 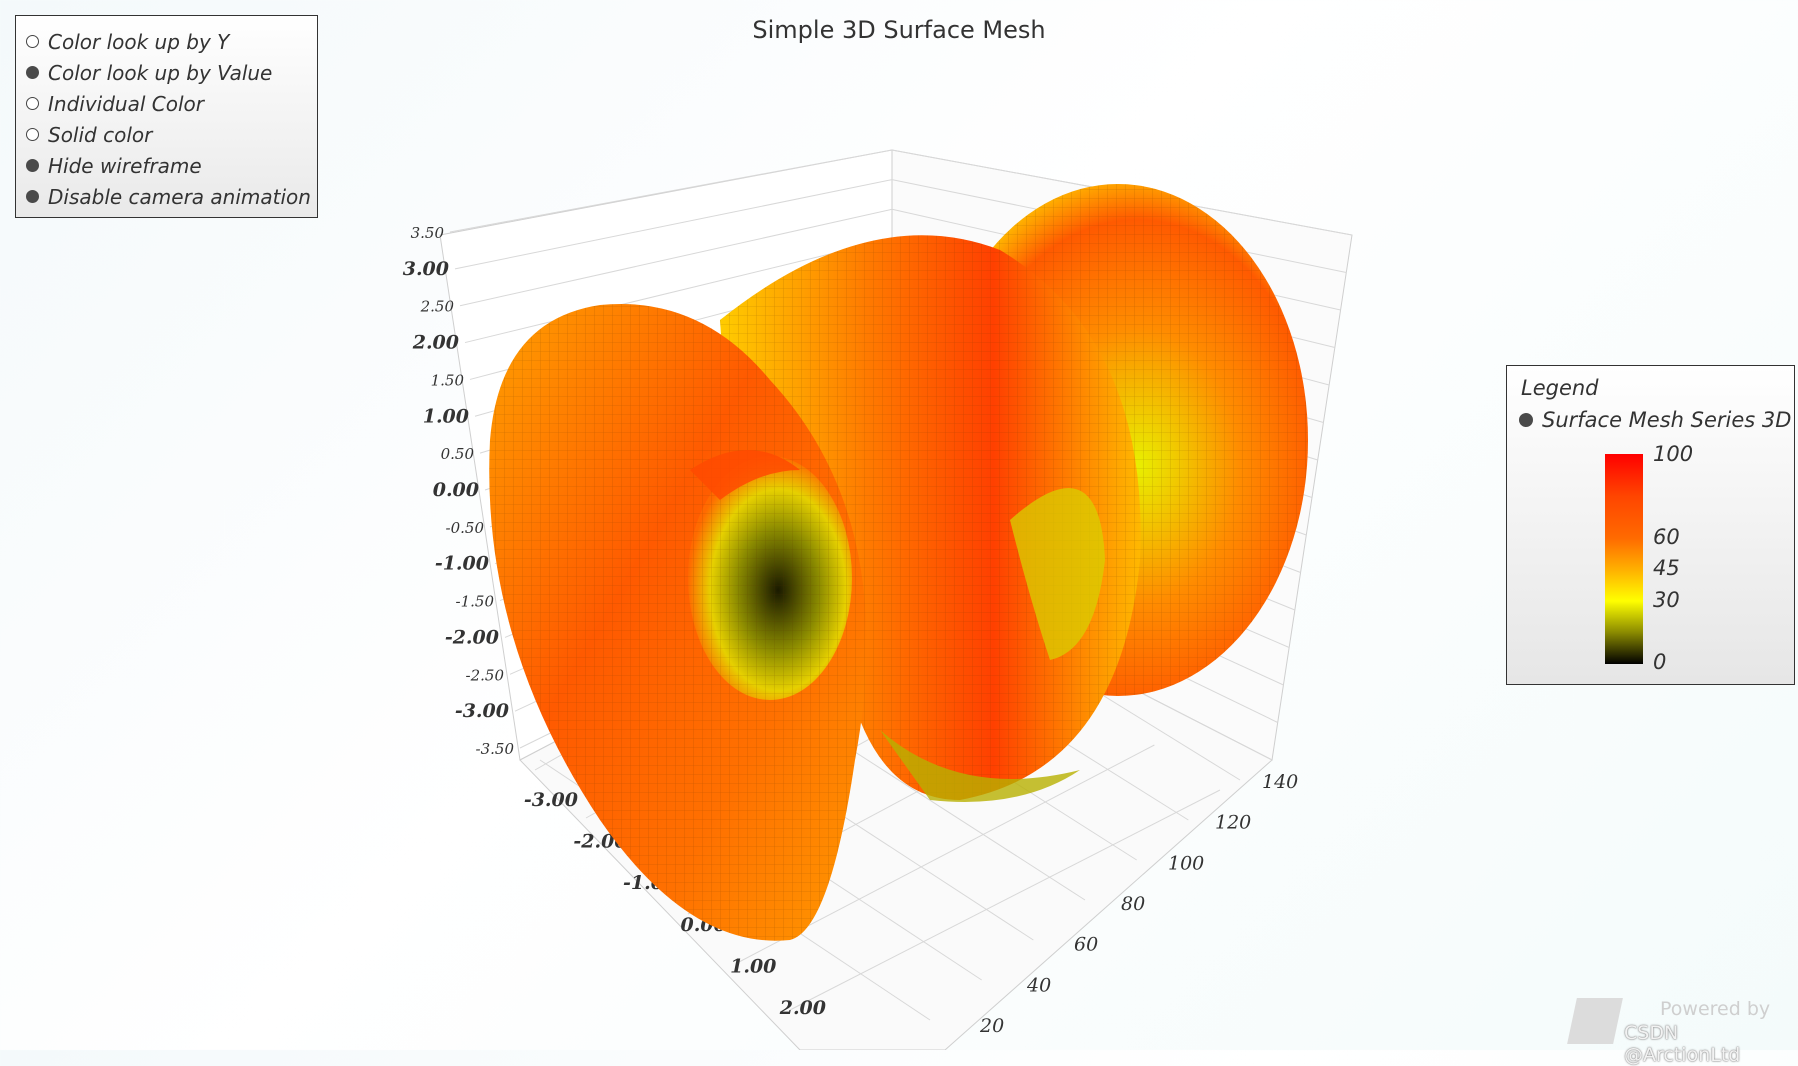 What do you see at coordinates (753, 966) in the screenshot?
I see `x-tick-label: 1.00` at bounding box center [753, 966].